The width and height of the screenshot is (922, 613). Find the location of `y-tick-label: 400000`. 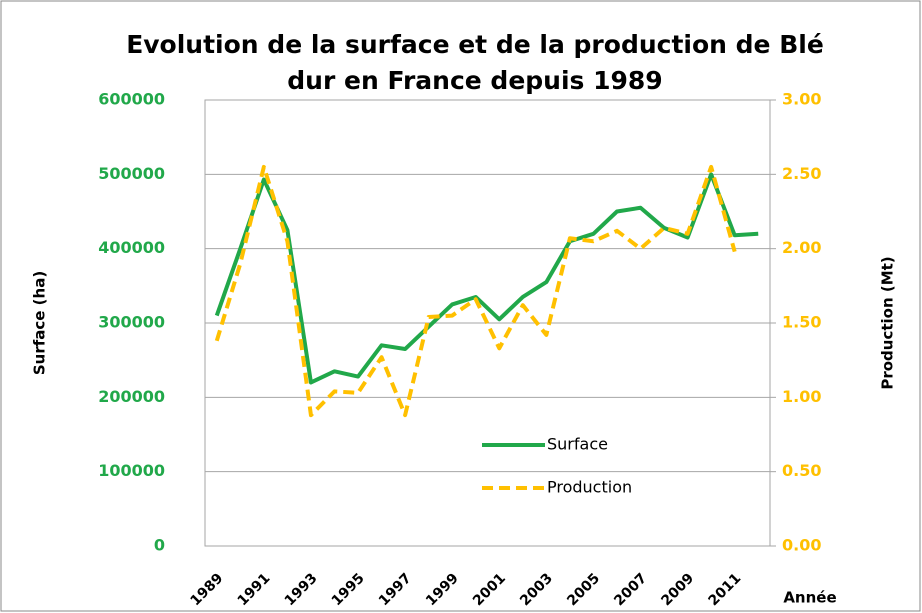

y-tick-label: 400000 is located at coordinates (131, 247).